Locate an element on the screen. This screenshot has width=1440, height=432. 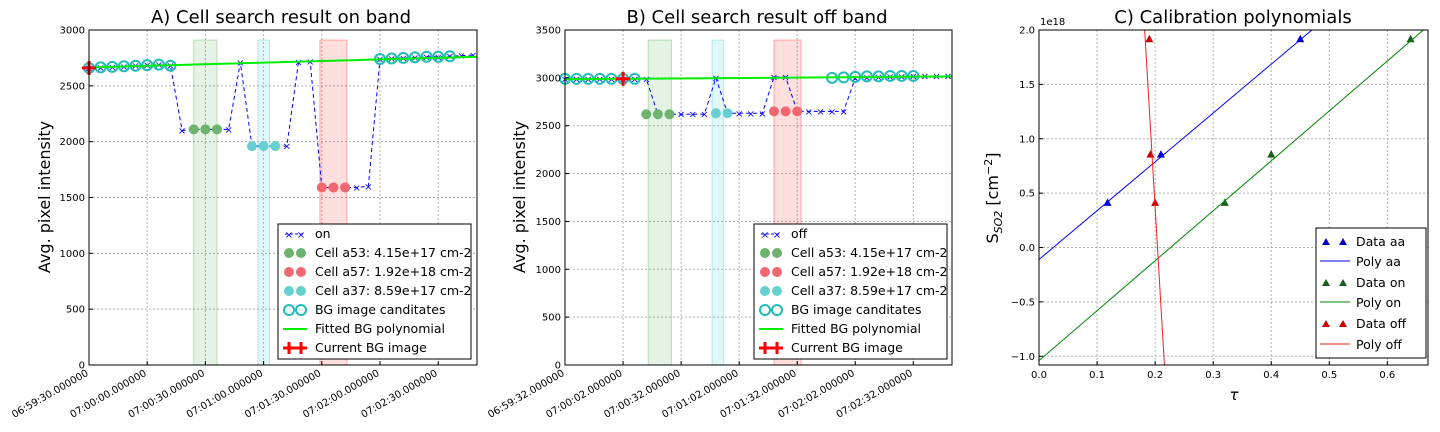
legend-box is located at coordinates (1371, 293).